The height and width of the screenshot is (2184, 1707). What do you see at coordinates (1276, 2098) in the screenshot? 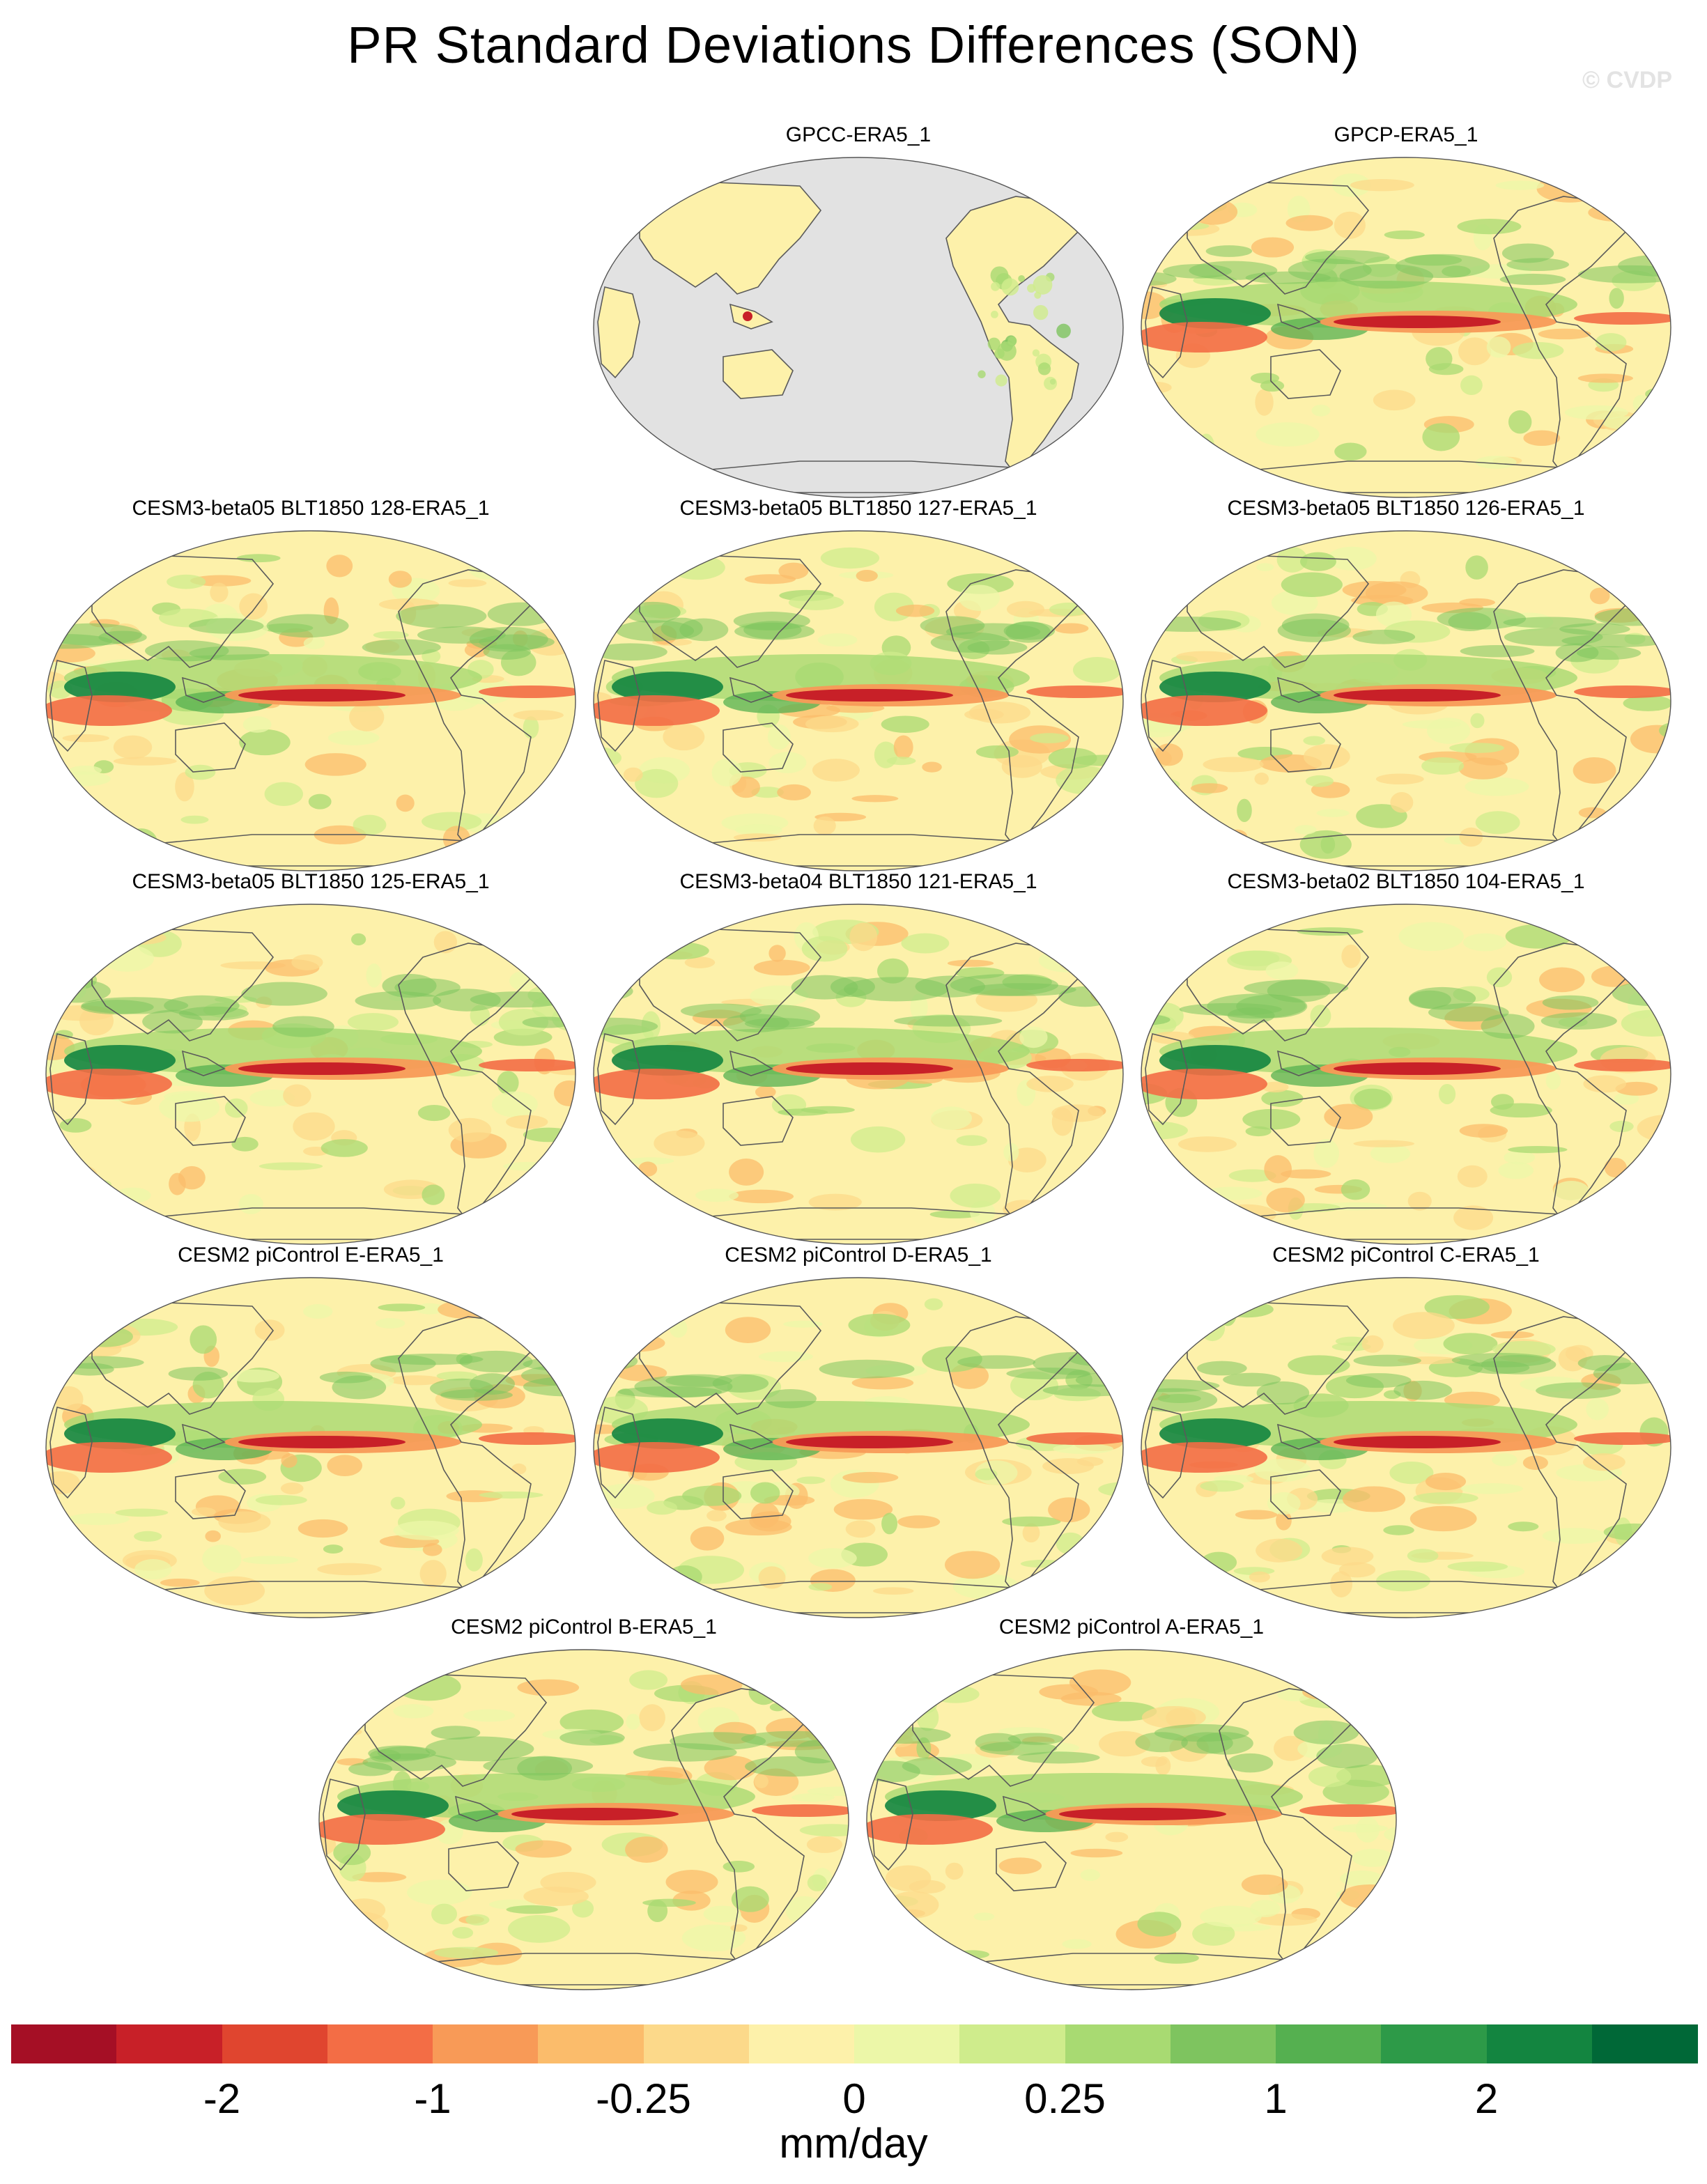
I see `colorbar-tick-label: 1` at bounding box center [1276, 2098].